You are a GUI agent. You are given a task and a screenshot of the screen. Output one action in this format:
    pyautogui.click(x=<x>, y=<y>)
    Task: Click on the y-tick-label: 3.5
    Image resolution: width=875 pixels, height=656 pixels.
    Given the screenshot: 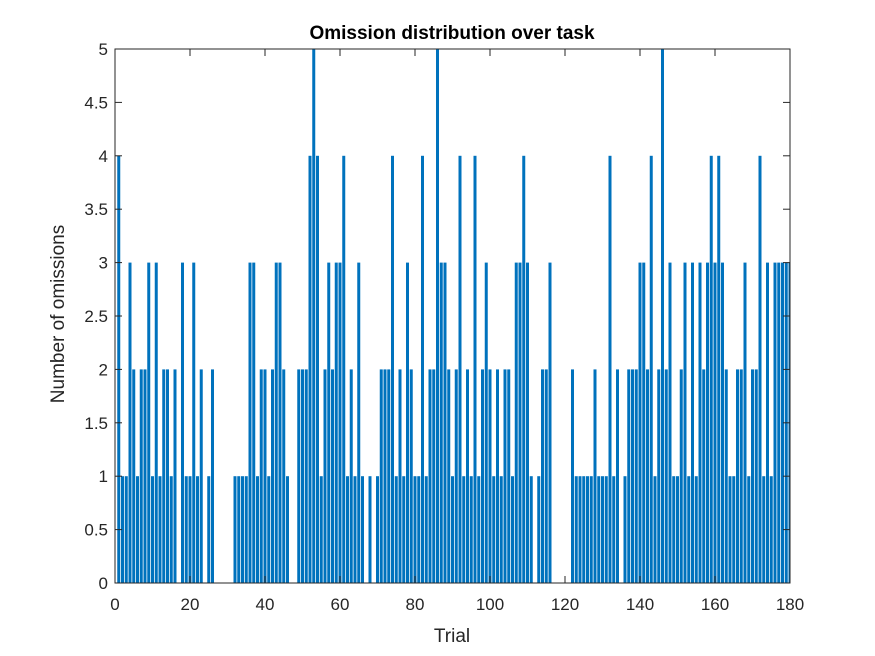 What is the action you would take?
    pyautogui.click(x=96, y=209)
    